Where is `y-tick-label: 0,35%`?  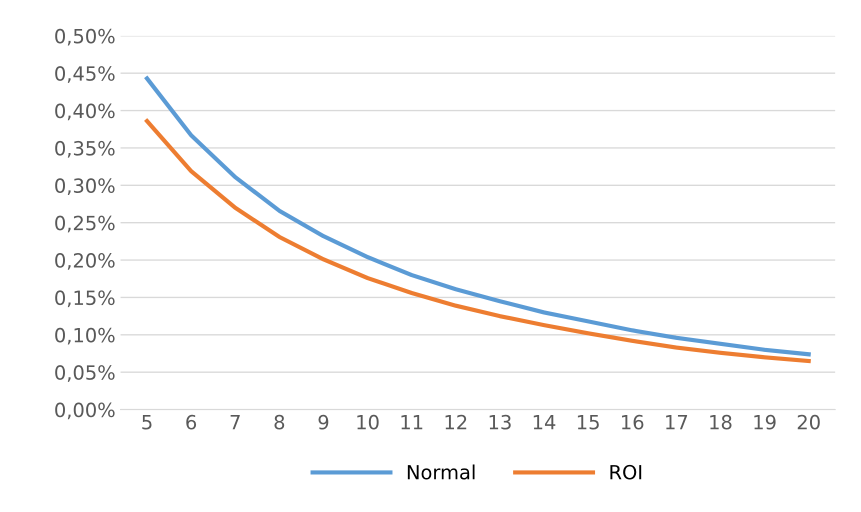 y-tick-label: 0,35% is located at coordinates (85, 149).